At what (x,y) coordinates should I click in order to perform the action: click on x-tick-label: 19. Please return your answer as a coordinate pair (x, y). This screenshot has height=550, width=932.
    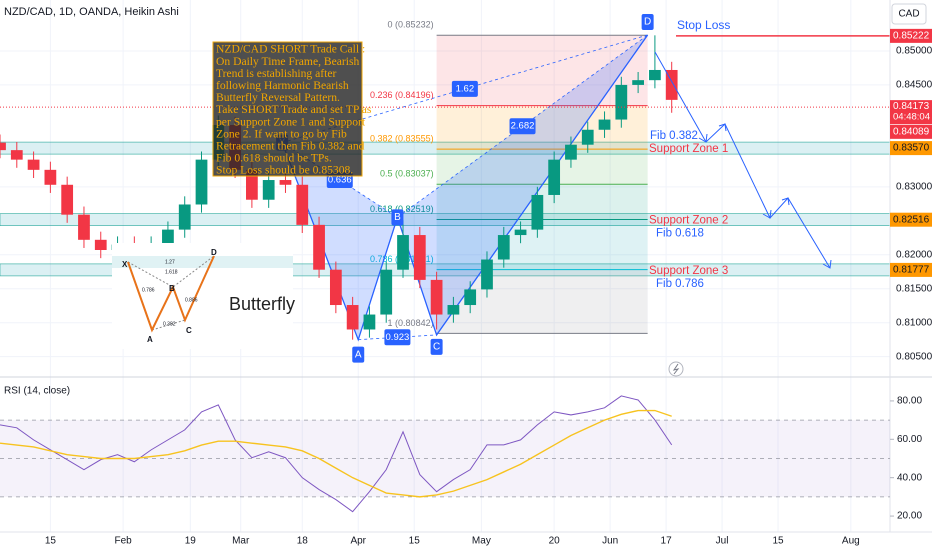
    Looking at the image, I should click on (191, 541).